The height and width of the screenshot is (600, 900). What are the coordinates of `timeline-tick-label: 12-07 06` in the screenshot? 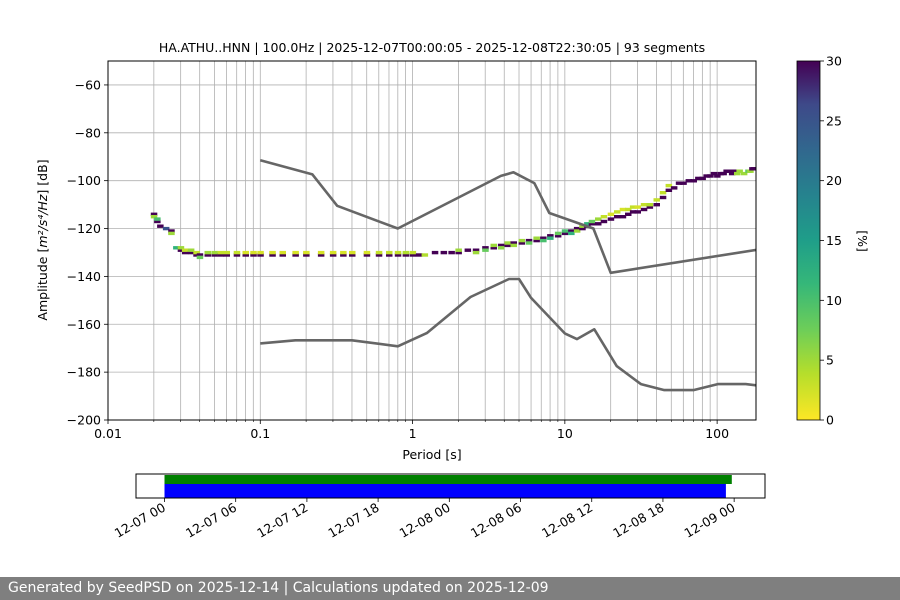 It's located at (211, 520).